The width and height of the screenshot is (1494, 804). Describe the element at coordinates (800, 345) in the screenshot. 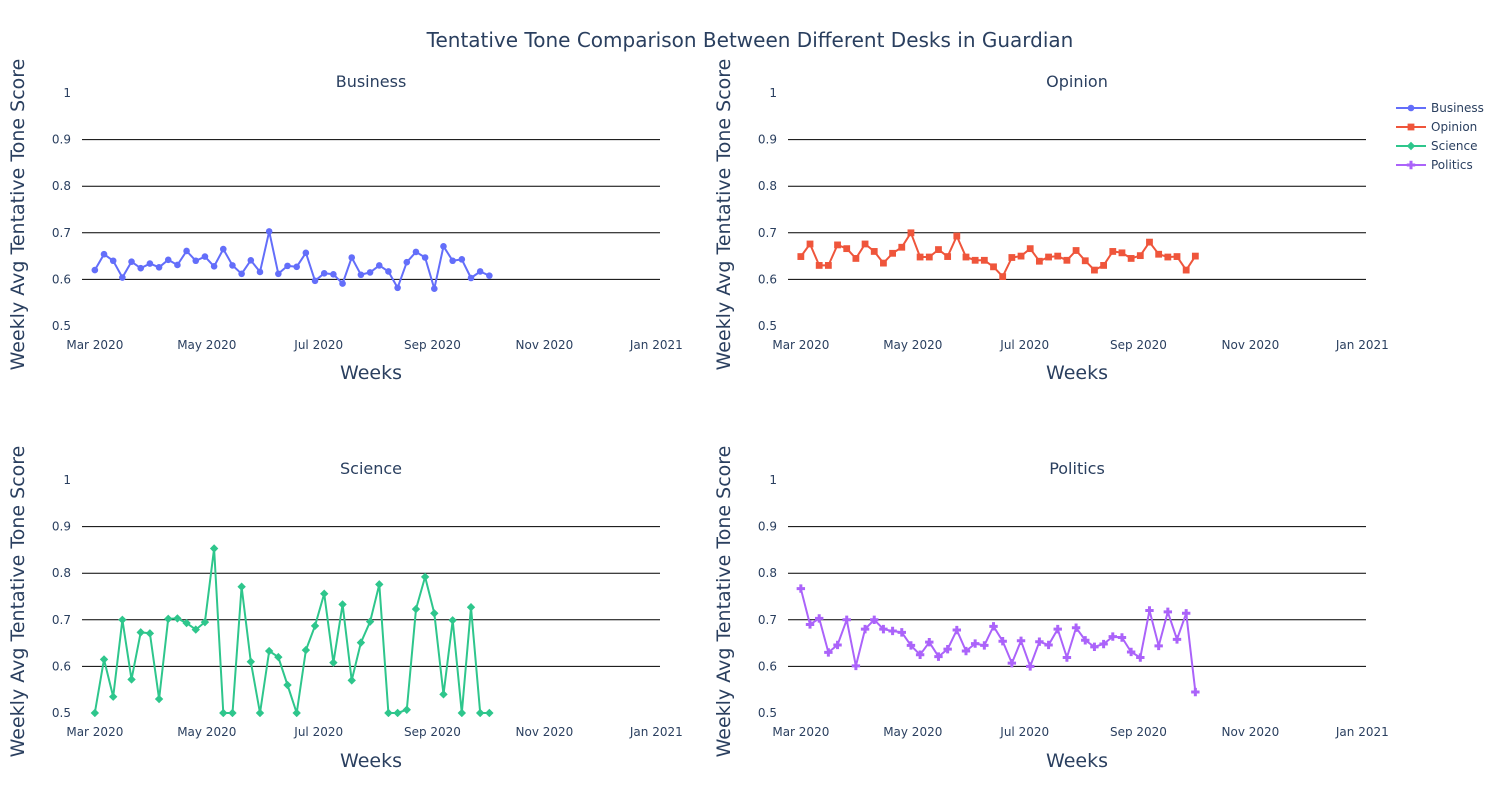

I see `x-tick-label: Mar 2020` at that location.